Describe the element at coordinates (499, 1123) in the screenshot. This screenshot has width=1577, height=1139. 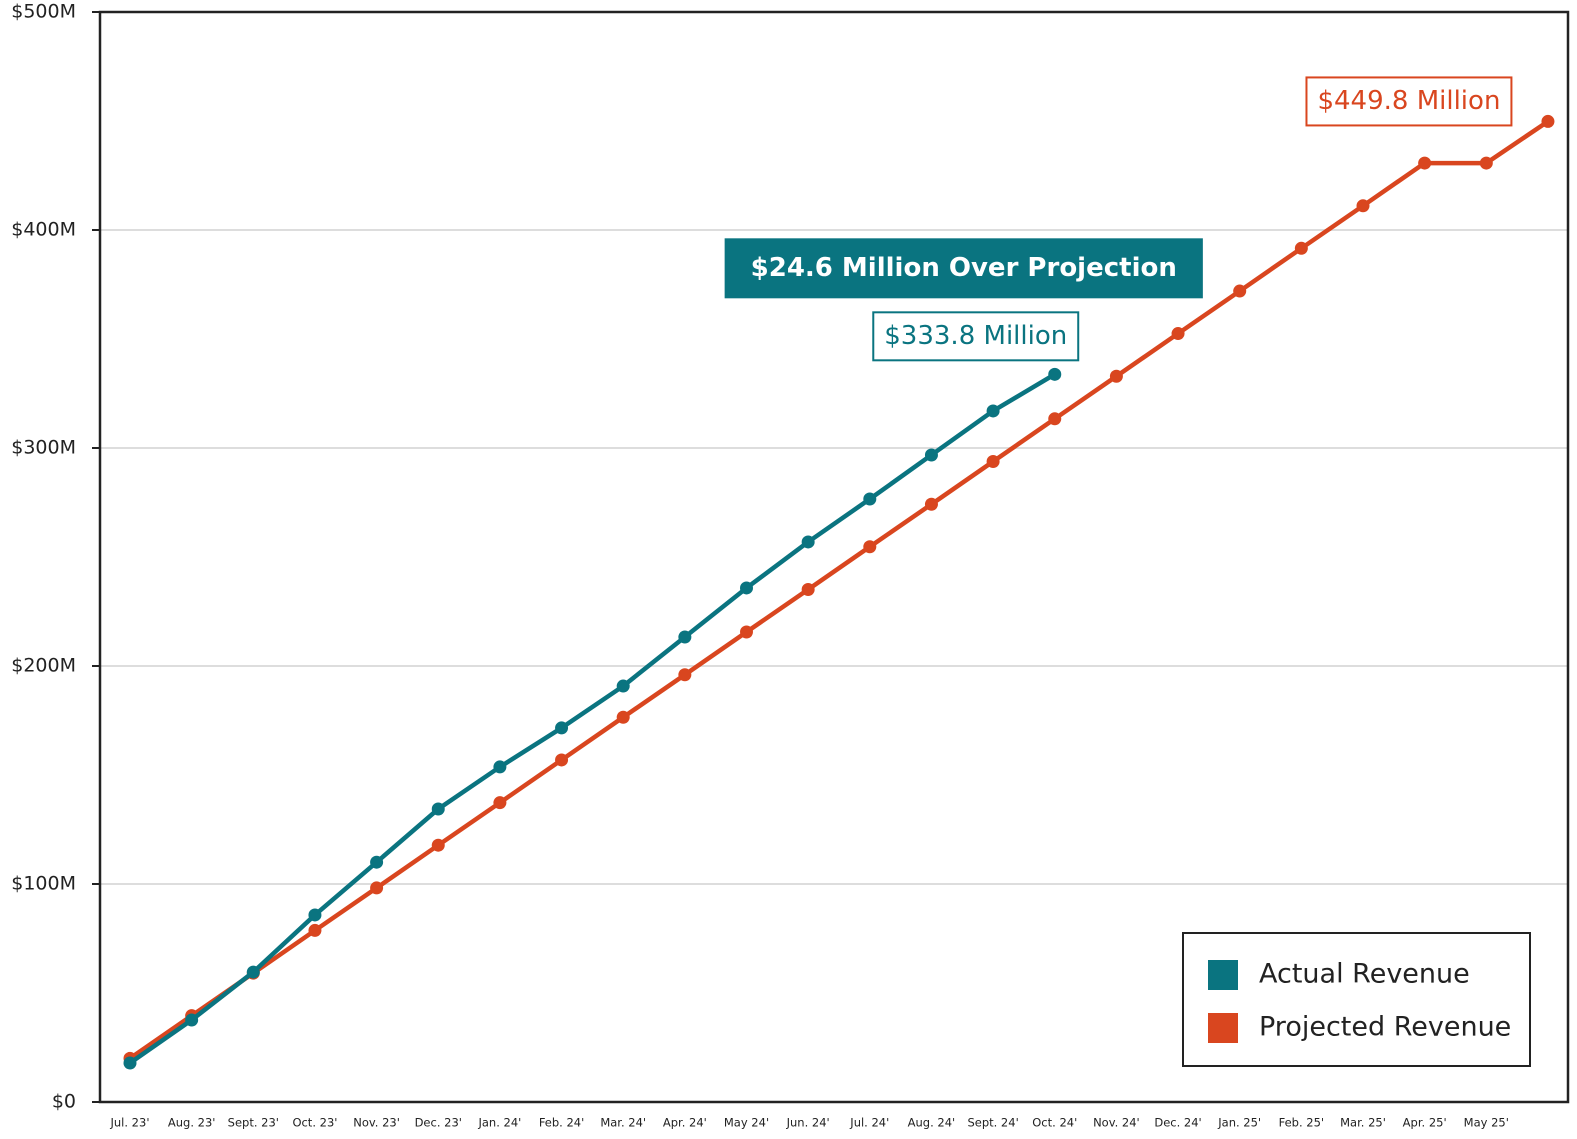
I see `x-tick-label: Jan. 24'` at that location.